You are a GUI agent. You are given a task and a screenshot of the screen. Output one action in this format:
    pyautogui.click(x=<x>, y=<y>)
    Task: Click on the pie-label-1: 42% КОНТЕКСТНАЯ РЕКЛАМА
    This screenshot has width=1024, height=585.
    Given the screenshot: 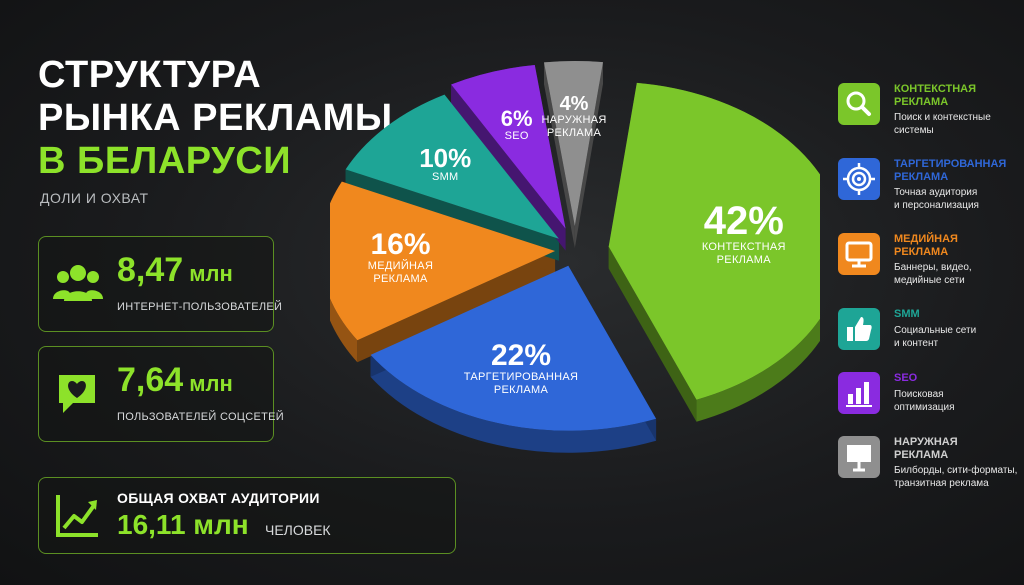 What is the action you would take?
    pyautogui.click(x=744, y=234)
    